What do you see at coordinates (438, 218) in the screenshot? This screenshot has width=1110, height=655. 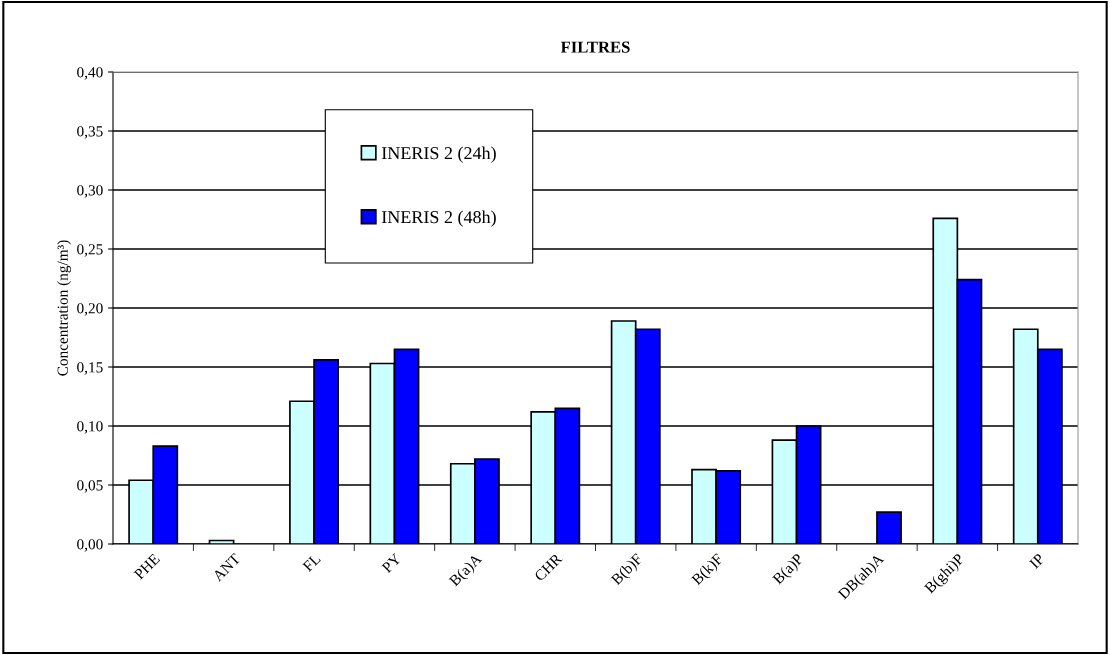 I see `legend-label: INERIS 2 (48h)` at bounding box center [438, 218].